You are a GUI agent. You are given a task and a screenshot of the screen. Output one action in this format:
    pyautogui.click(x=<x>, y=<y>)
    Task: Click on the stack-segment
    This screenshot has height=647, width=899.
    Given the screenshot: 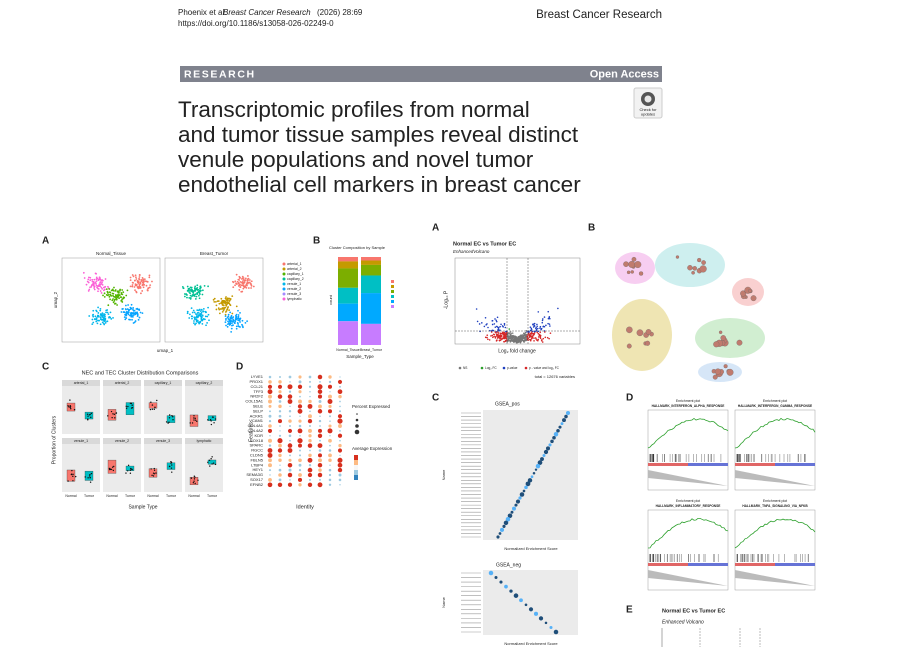 What is the action you would take?
    pyautogui.click(x=371, y=270)
    